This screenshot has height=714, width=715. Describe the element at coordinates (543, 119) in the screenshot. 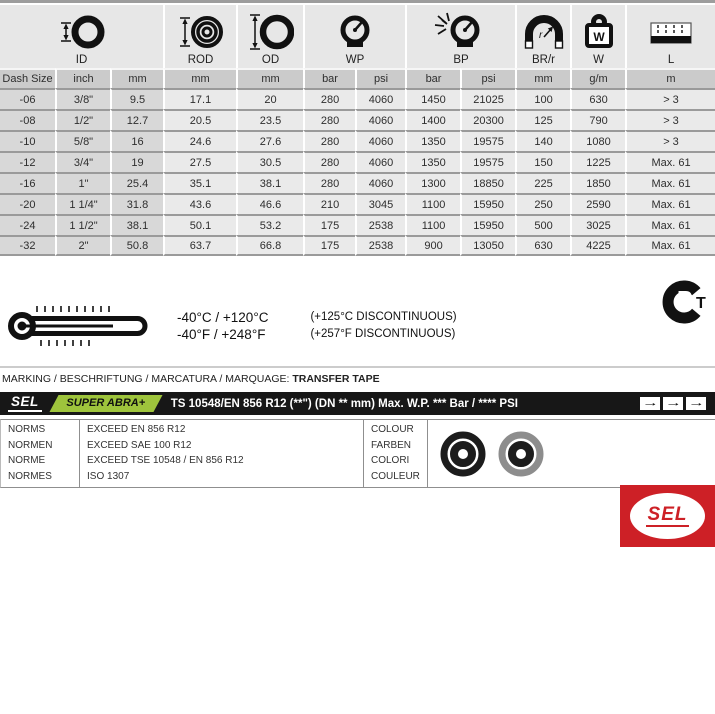

I see `cell-br-mm: 125` at that location.